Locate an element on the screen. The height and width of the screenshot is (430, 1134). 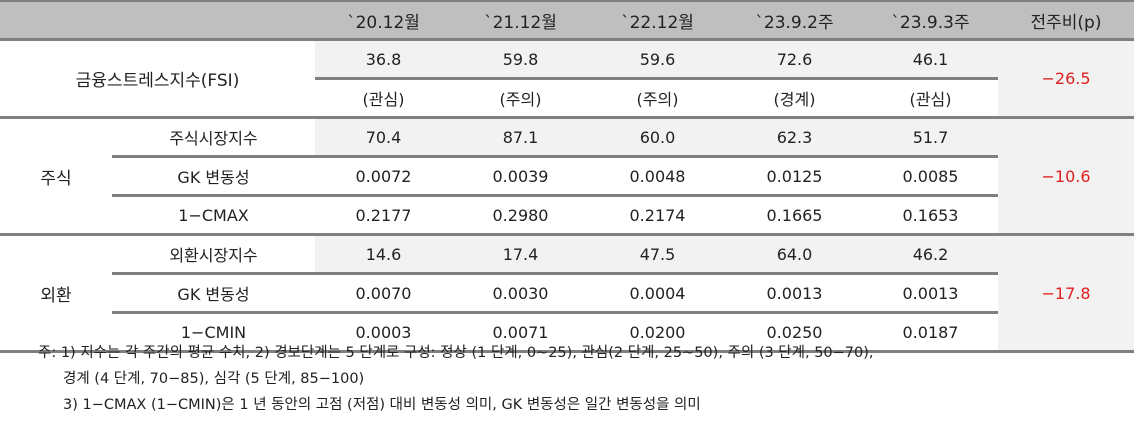
cell-value: 60.0 is located at coordinates (657, 137).